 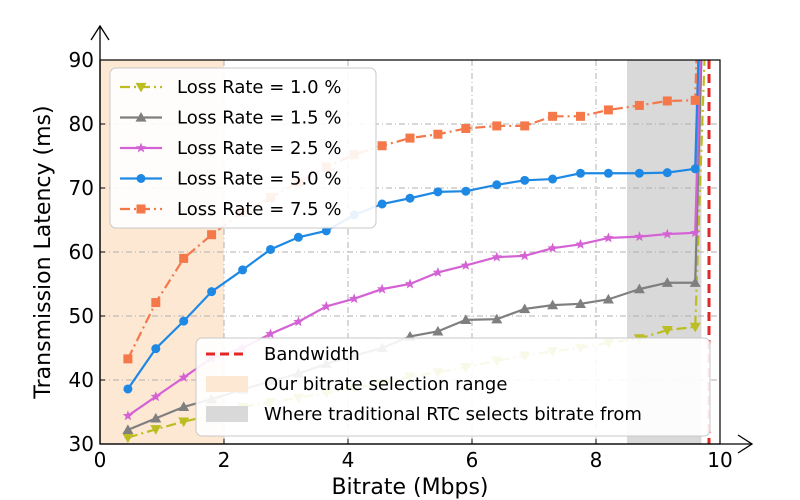 I want to click on legend-label: Loss Rate = 7.5 %, so click(x=259, y=209).